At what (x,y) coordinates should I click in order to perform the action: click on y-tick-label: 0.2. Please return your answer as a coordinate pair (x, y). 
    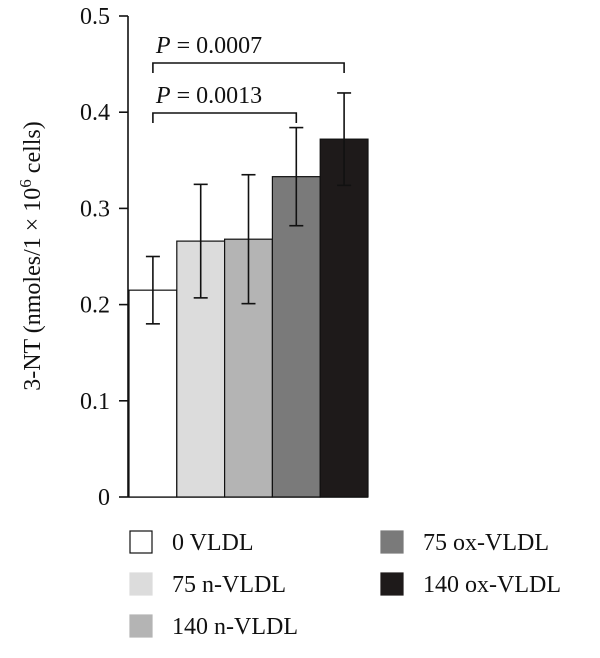
    Looking at the image, I should click on (95, 306).